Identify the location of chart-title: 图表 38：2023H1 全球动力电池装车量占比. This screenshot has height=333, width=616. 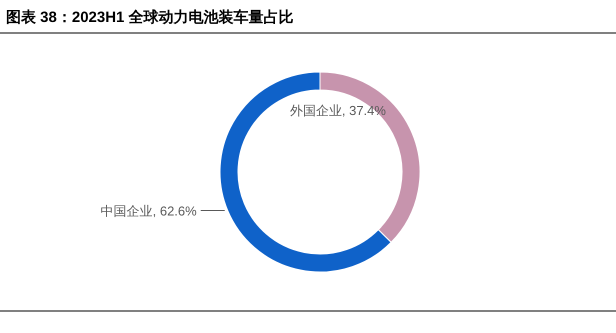
(150, 17).